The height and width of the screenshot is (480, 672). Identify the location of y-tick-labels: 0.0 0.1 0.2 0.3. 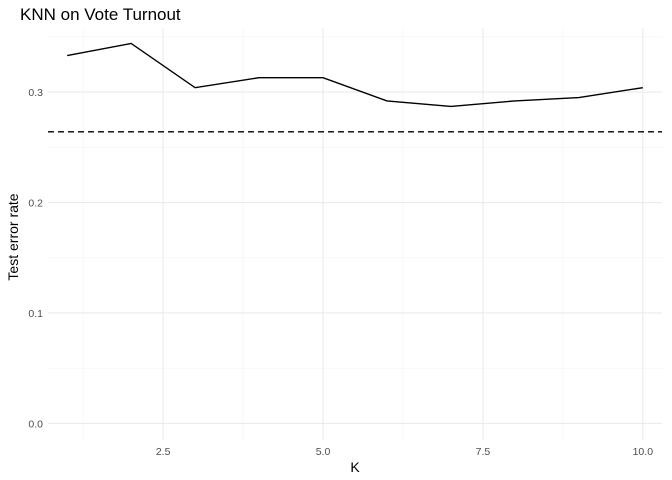
(35, 258).